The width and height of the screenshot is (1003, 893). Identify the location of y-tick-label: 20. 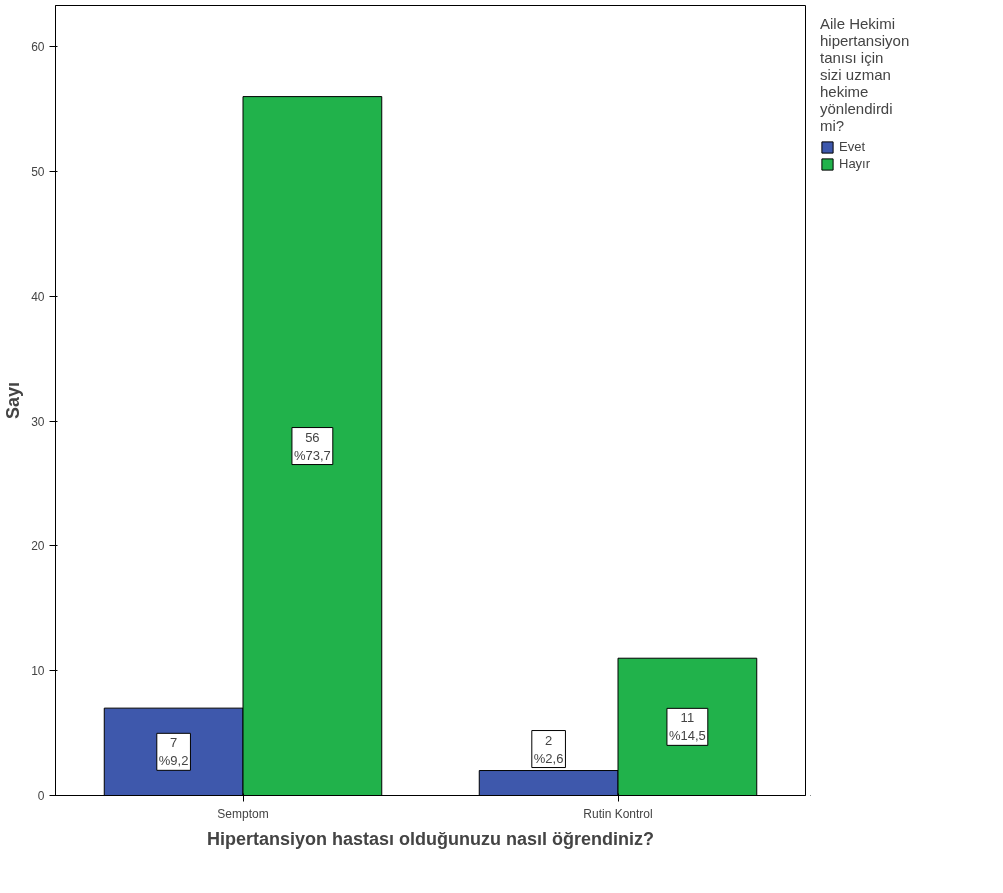
(38, 546).